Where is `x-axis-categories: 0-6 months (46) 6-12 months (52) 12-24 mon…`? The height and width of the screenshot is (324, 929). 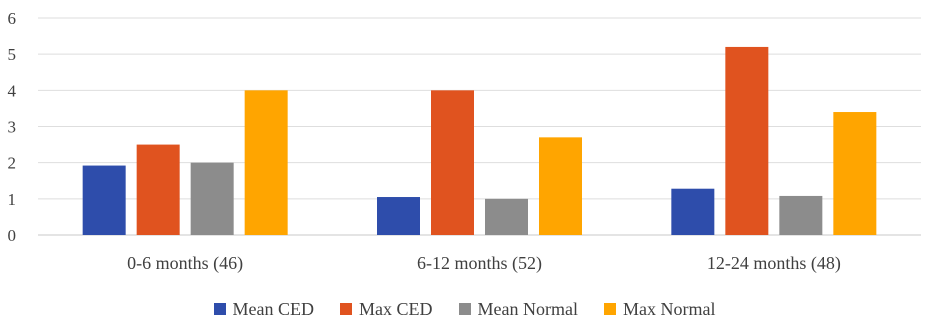 x-axis-categories: 0-6 months (46) 6-12 months (52) 12-24 mon… is located at coordinates (484, 263).